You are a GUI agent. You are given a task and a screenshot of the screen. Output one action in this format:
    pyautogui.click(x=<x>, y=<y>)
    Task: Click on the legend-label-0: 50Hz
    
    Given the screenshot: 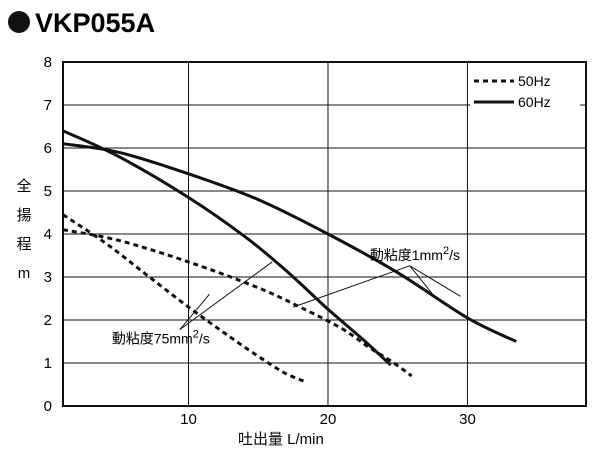 What is the action you would take?
    pyautogui.click(x=534, y=81)
    